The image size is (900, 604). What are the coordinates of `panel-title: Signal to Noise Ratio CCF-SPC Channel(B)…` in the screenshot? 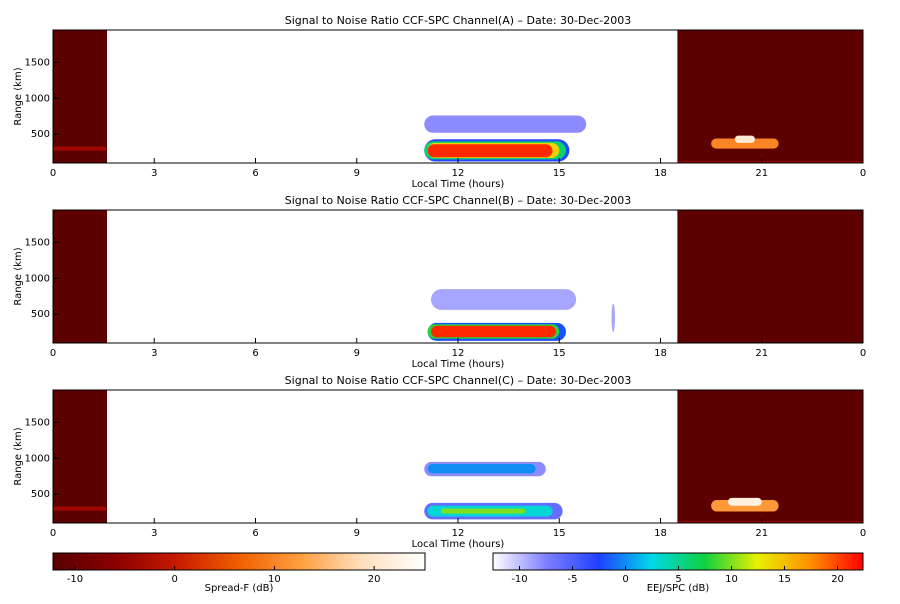 It's located at (458, 200).